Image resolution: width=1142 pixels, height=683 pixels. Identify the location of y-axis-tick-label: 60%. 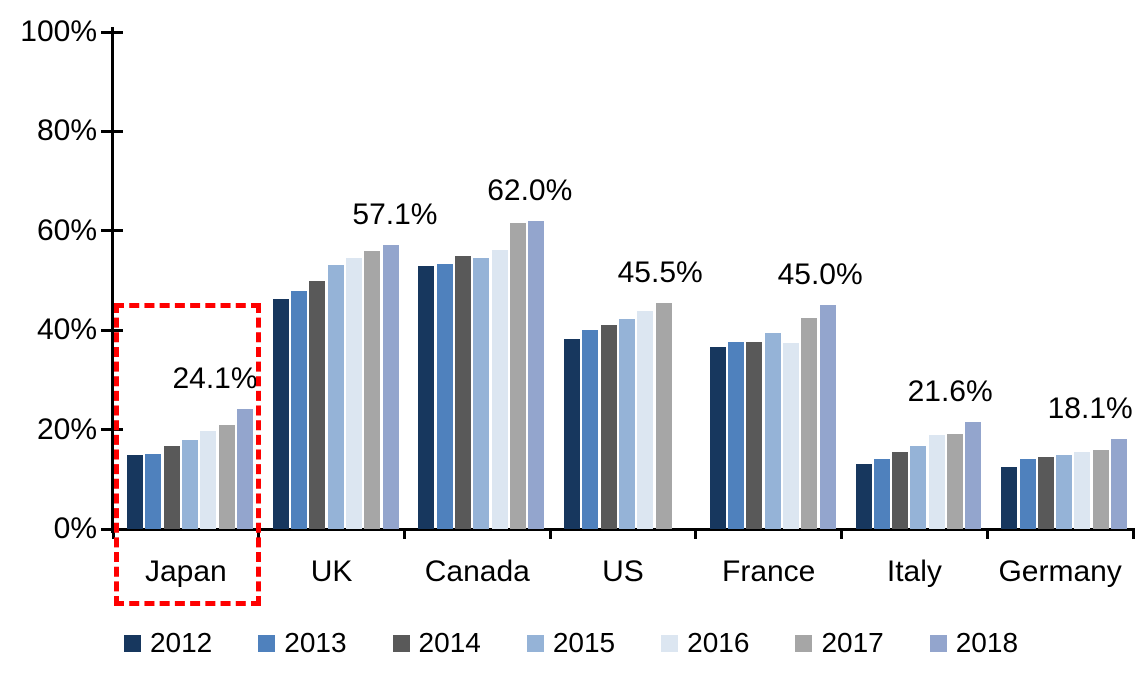
(66, 230).